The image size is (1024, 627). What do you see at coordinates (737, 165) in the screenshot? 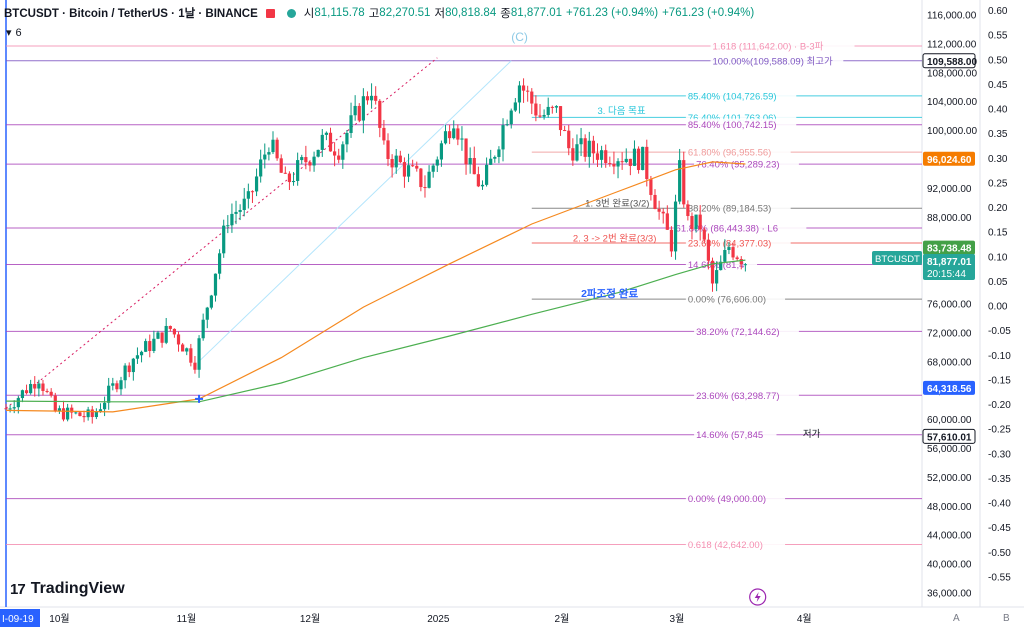
I see `fib-level-label: 76.40% (95,289.23)` at bounding box center [737, 165].